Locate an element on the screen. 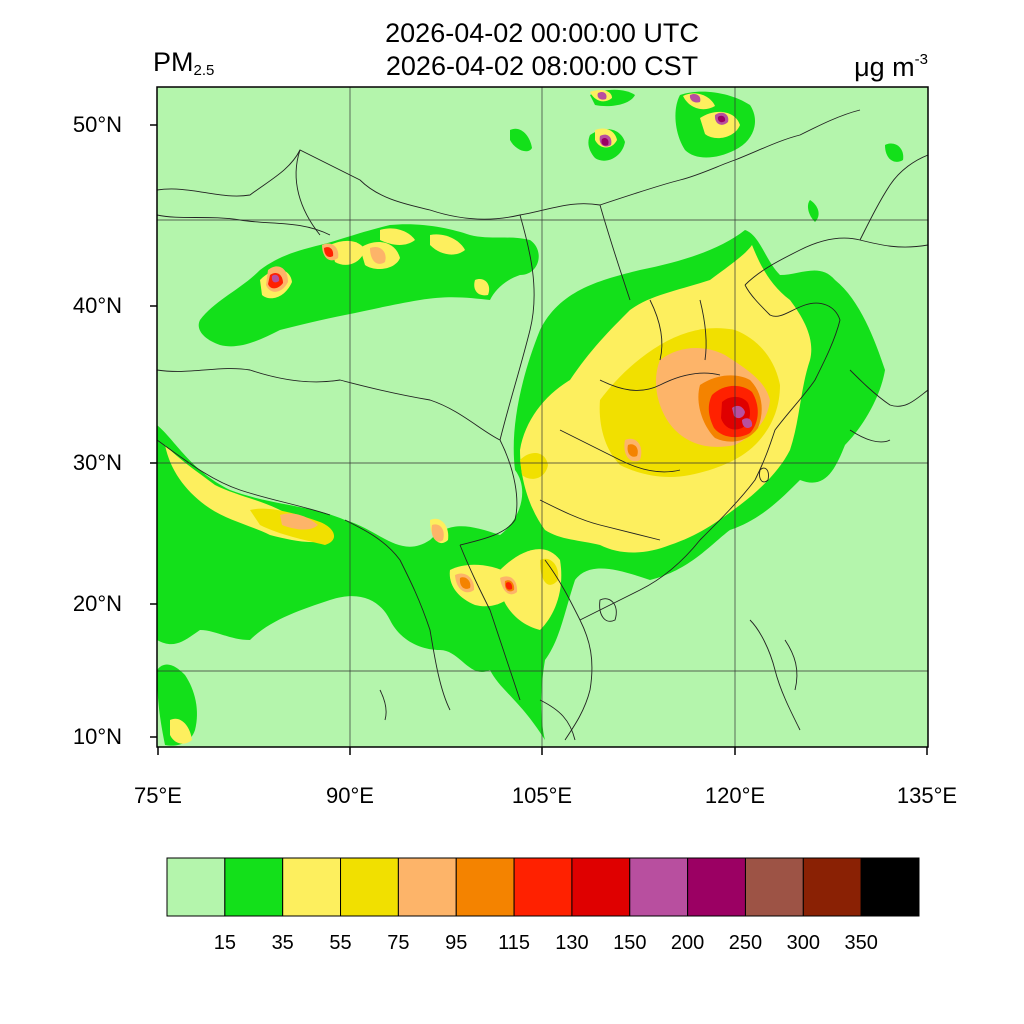 The height and width of the screenshot is (1024, 1024). lon-tick-label: 90°E is located at coordinates (350, 795).